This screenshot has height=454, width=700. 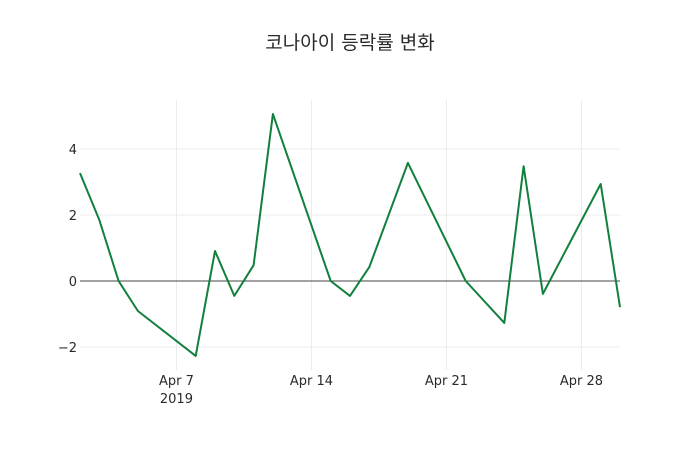 What do you see at coordinates (67, 348) in the screenshot?
I see `y-tick-label: −2` at bounding box center [67, 348].